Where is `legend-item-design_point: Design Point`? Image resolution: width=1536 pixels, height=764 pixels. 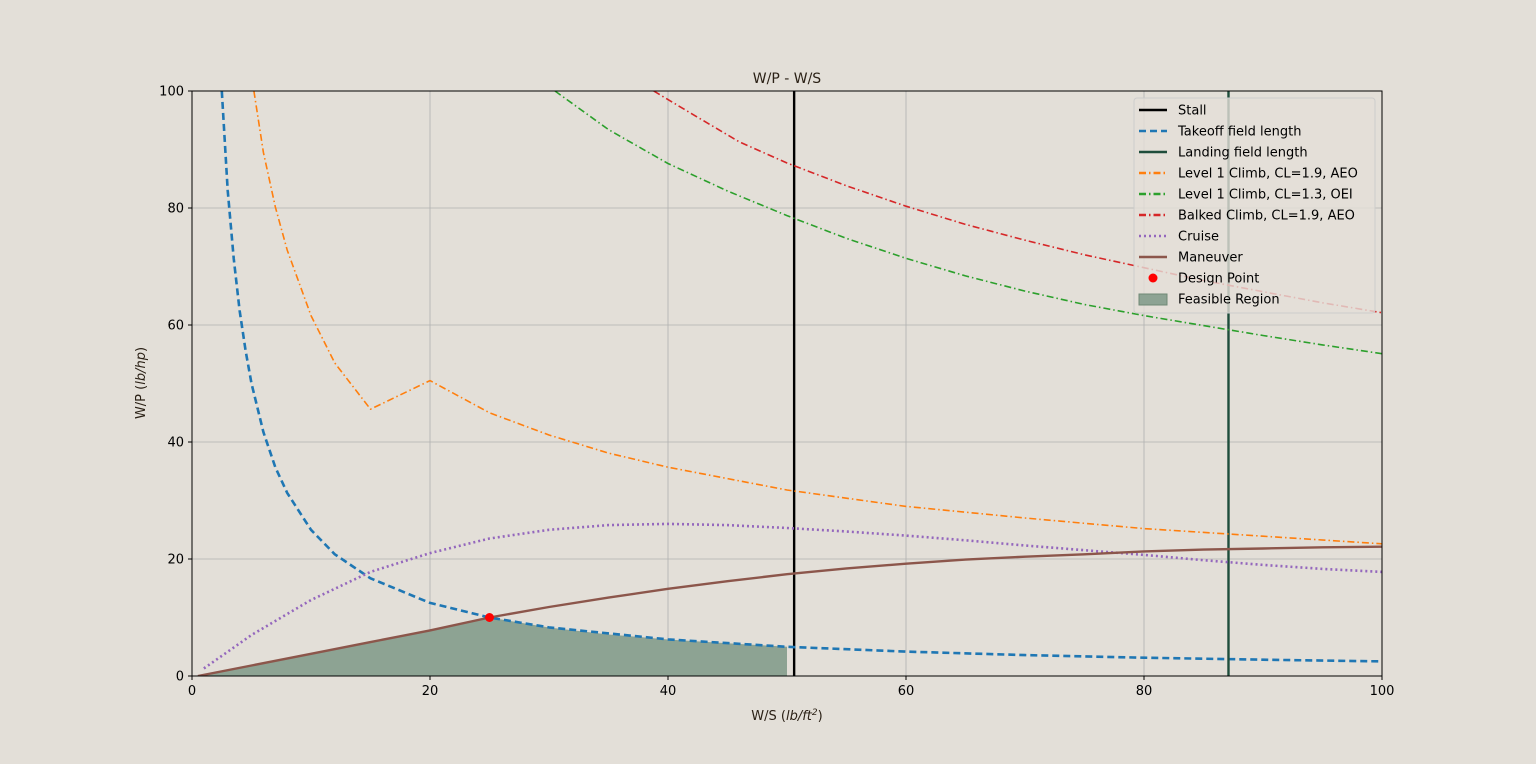
legend-item-design_point: Design Point is located at coordinates (1203, 279).